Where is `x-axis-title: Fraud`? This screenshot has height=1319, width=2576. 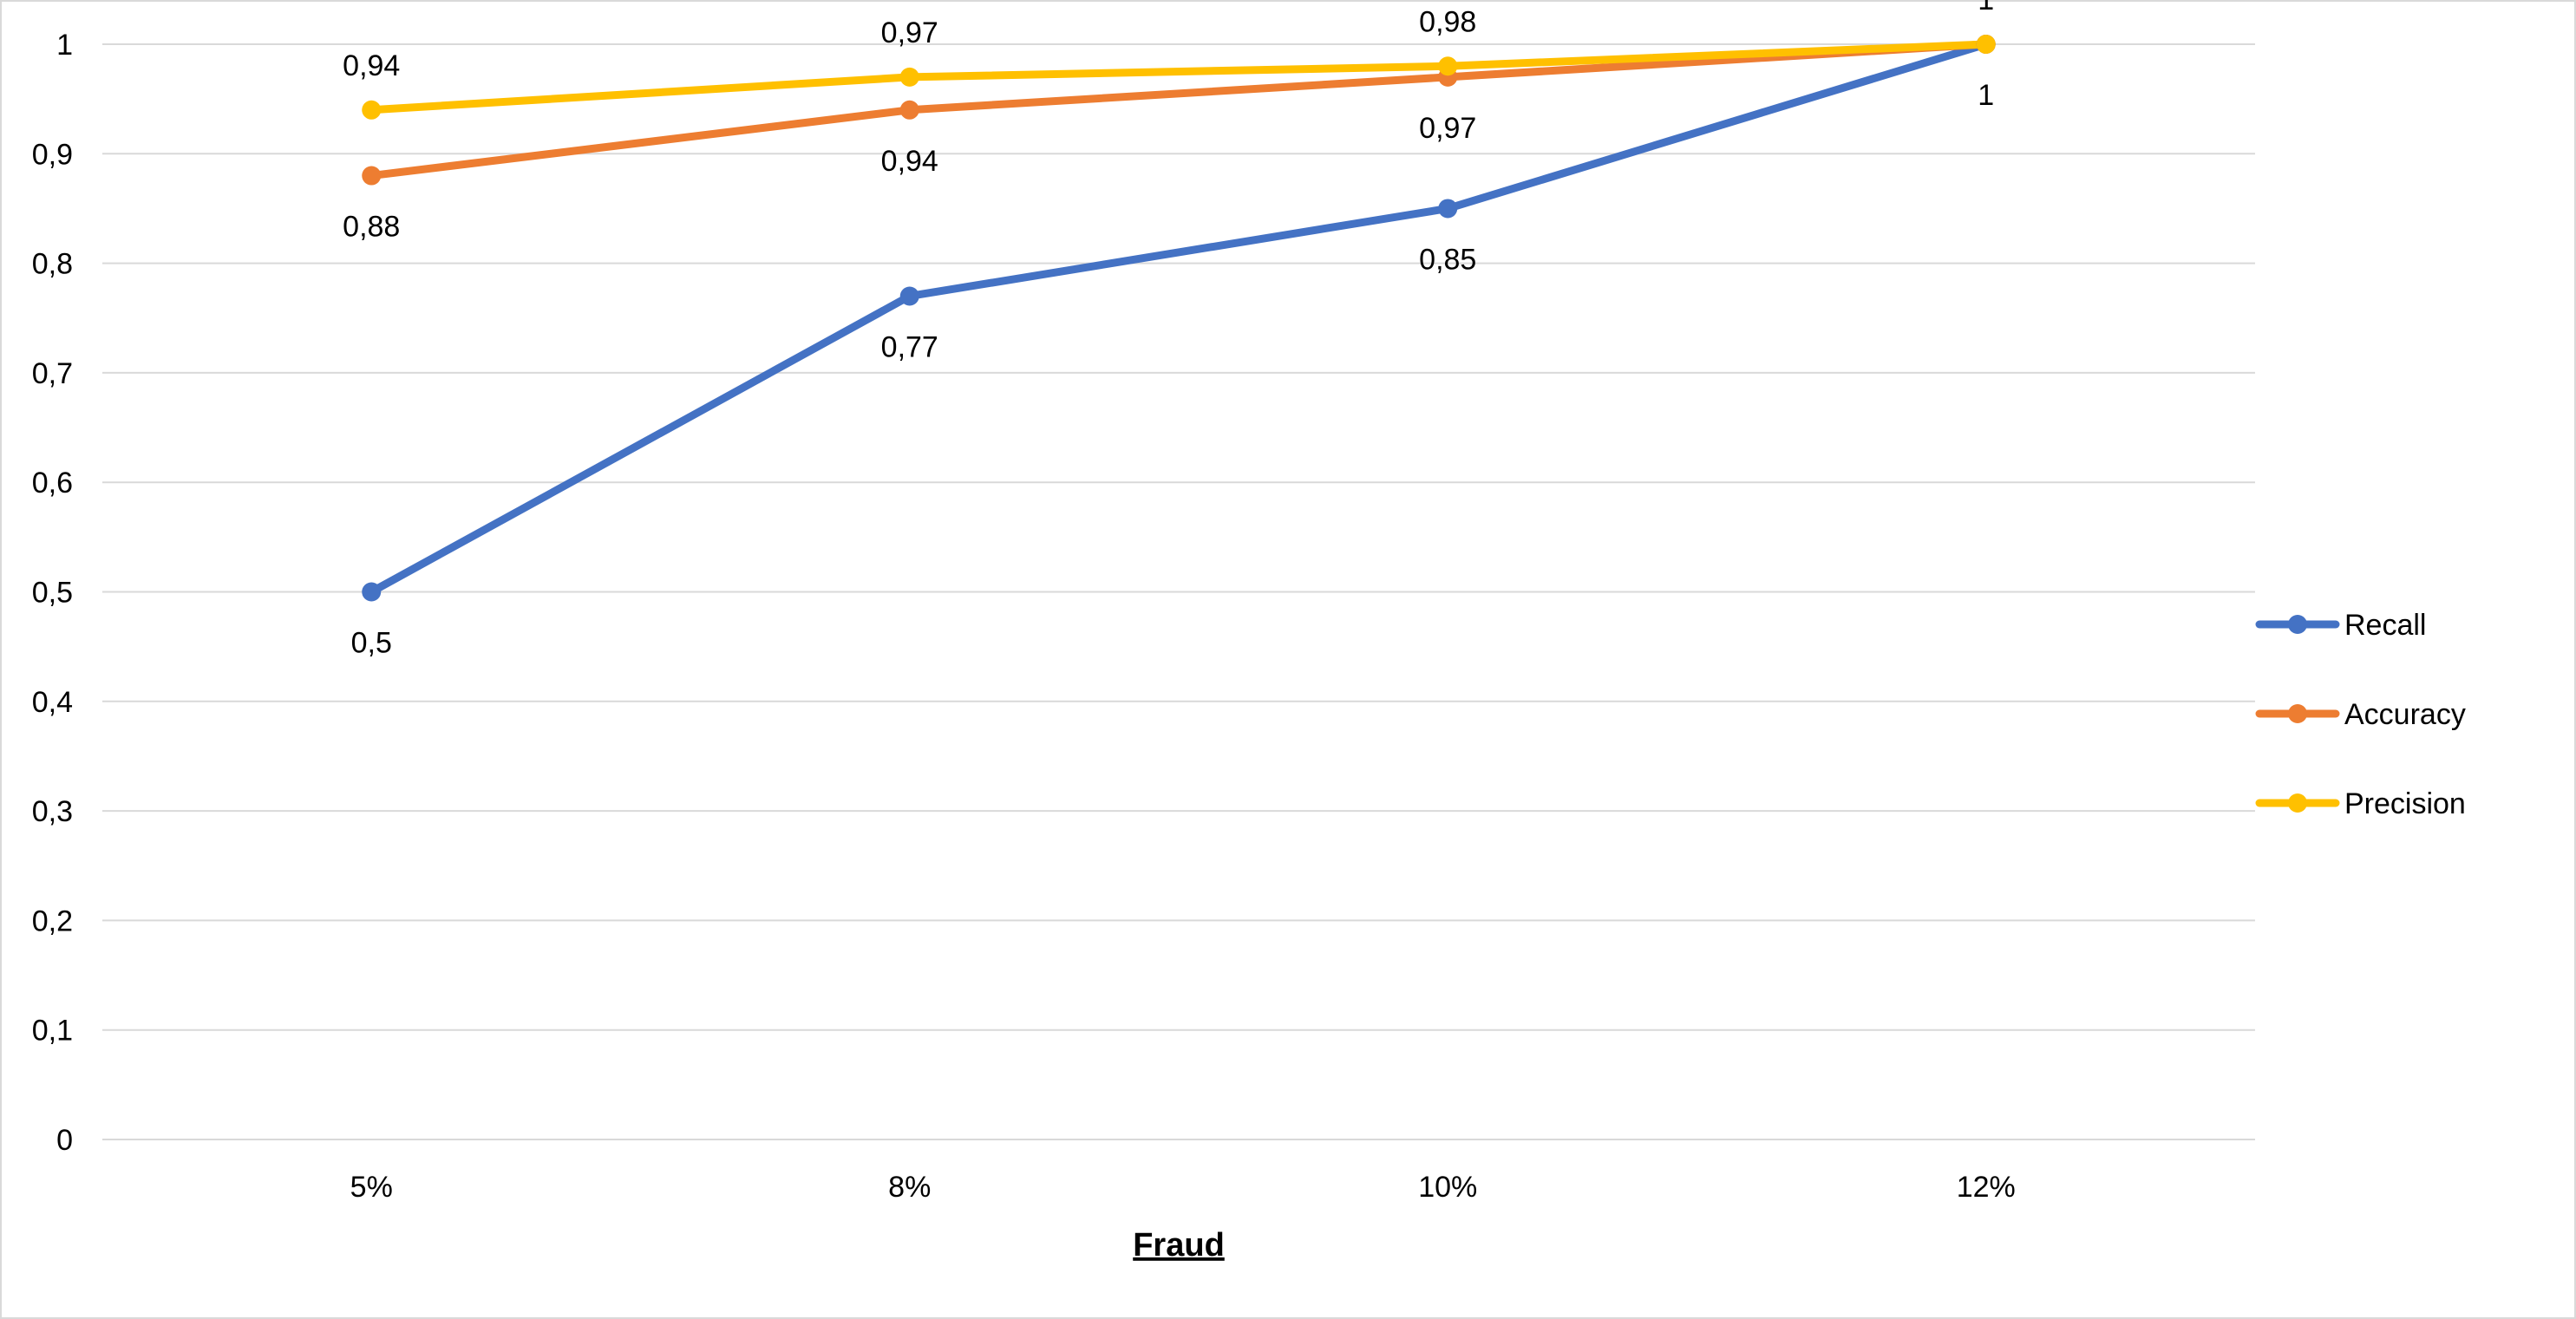
x-axis-title: Fraud is located at coordinates (1179, 1245).